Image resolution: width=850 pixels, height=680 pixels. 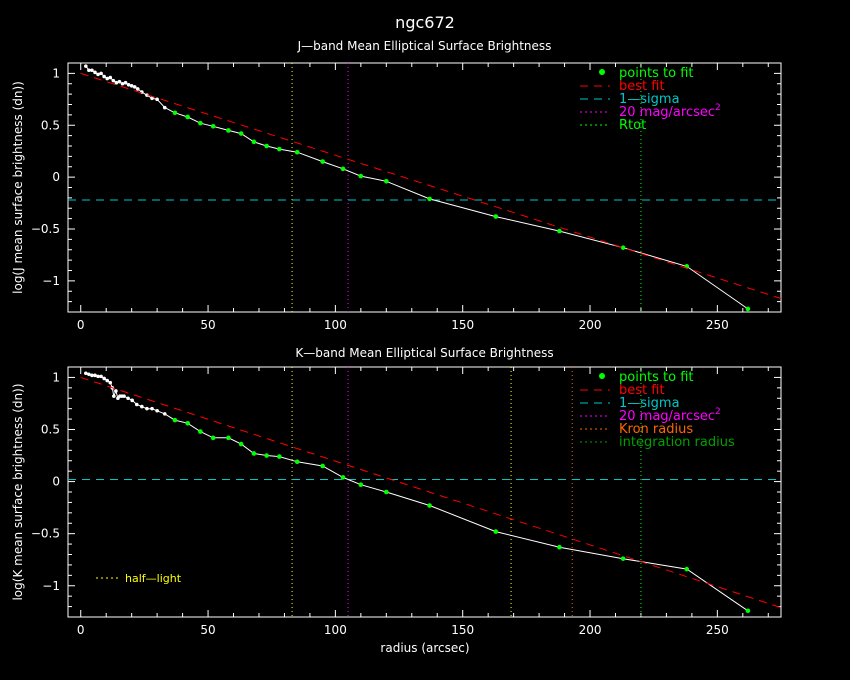 What do you see at coordinates (590, 325) in the screenshot?
I see `j-band-x-tick-label: 200` at bounding box center [590, 325].